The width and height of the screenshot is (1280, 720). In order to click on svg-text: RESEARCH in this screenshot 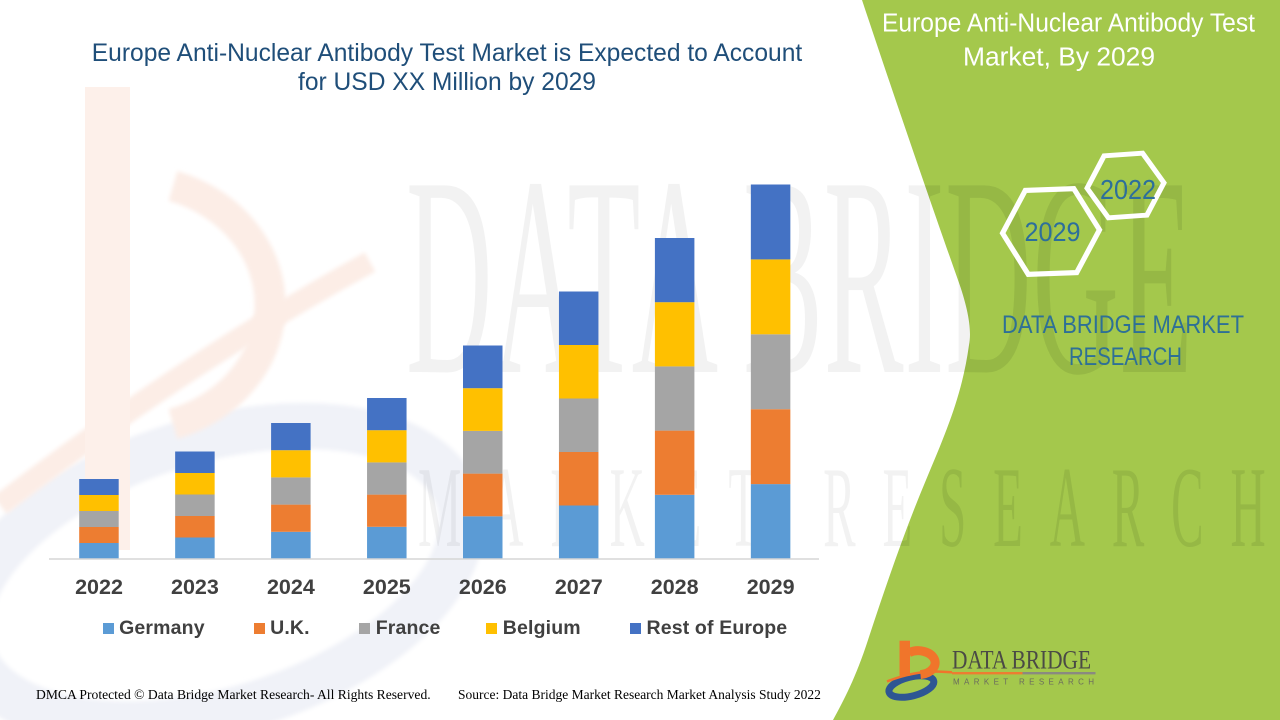, I will do `click(1125, 357)`.